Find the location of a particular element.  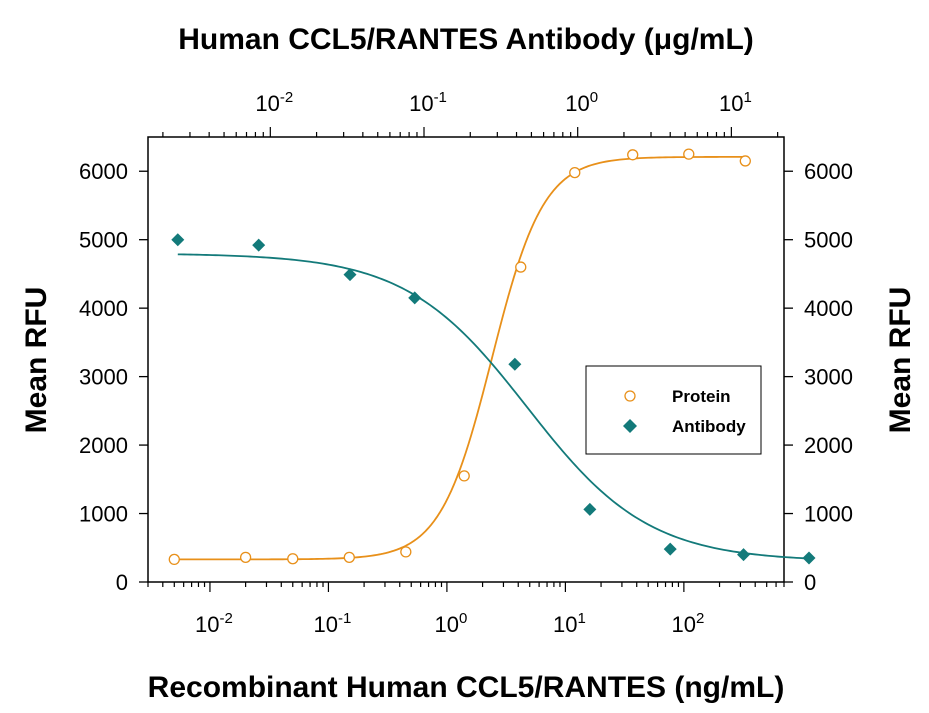

y-tick-label-left: 0 is located at coordinates (122, 582).